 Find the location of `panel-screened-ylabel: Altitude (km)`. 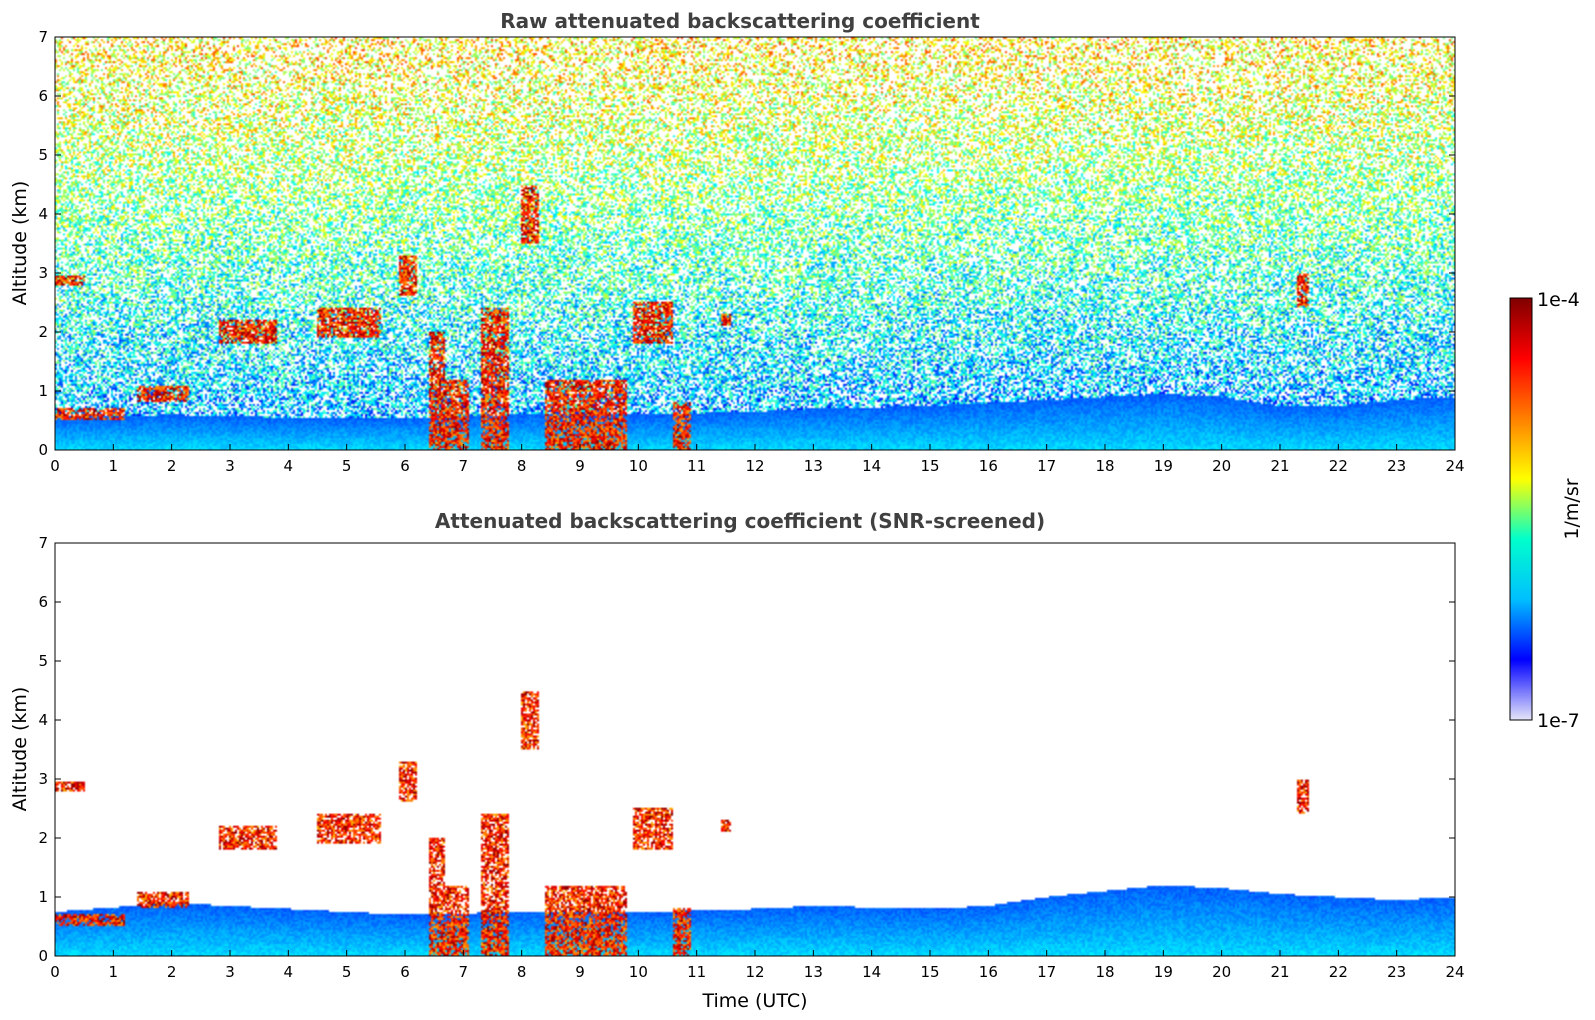

panel-screened-ylabel: Altitude (km) is located at coordinates (20, 749).